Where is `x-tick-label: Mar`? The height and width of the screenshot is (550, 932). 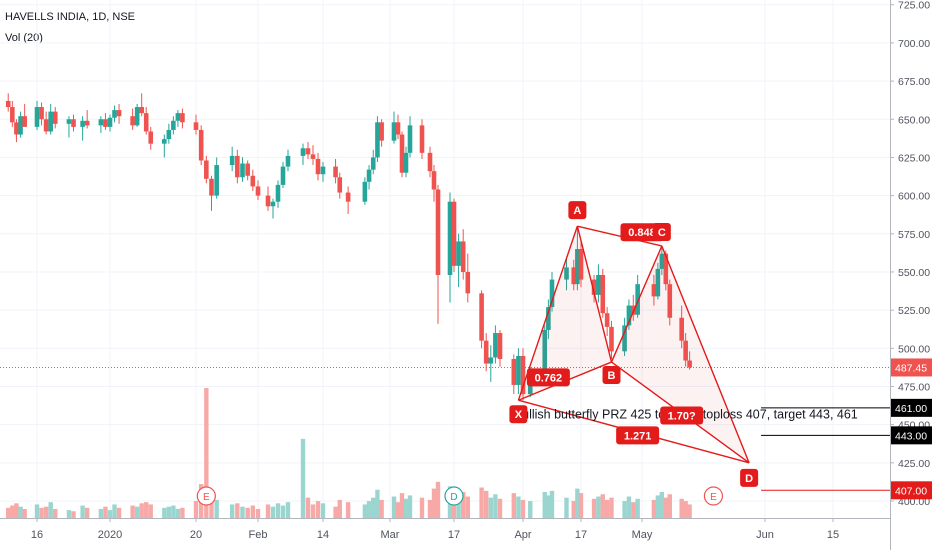 x-tick-label: Mar is located at coordinates (390, 535).